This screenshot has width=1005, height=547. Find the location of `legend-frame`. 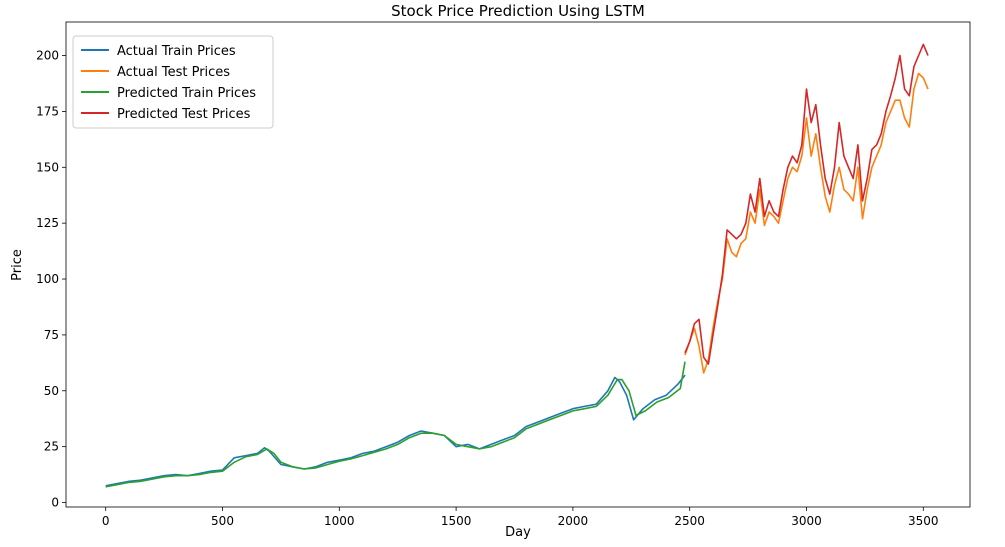

legend-frame is located at coordinates (173, 82).